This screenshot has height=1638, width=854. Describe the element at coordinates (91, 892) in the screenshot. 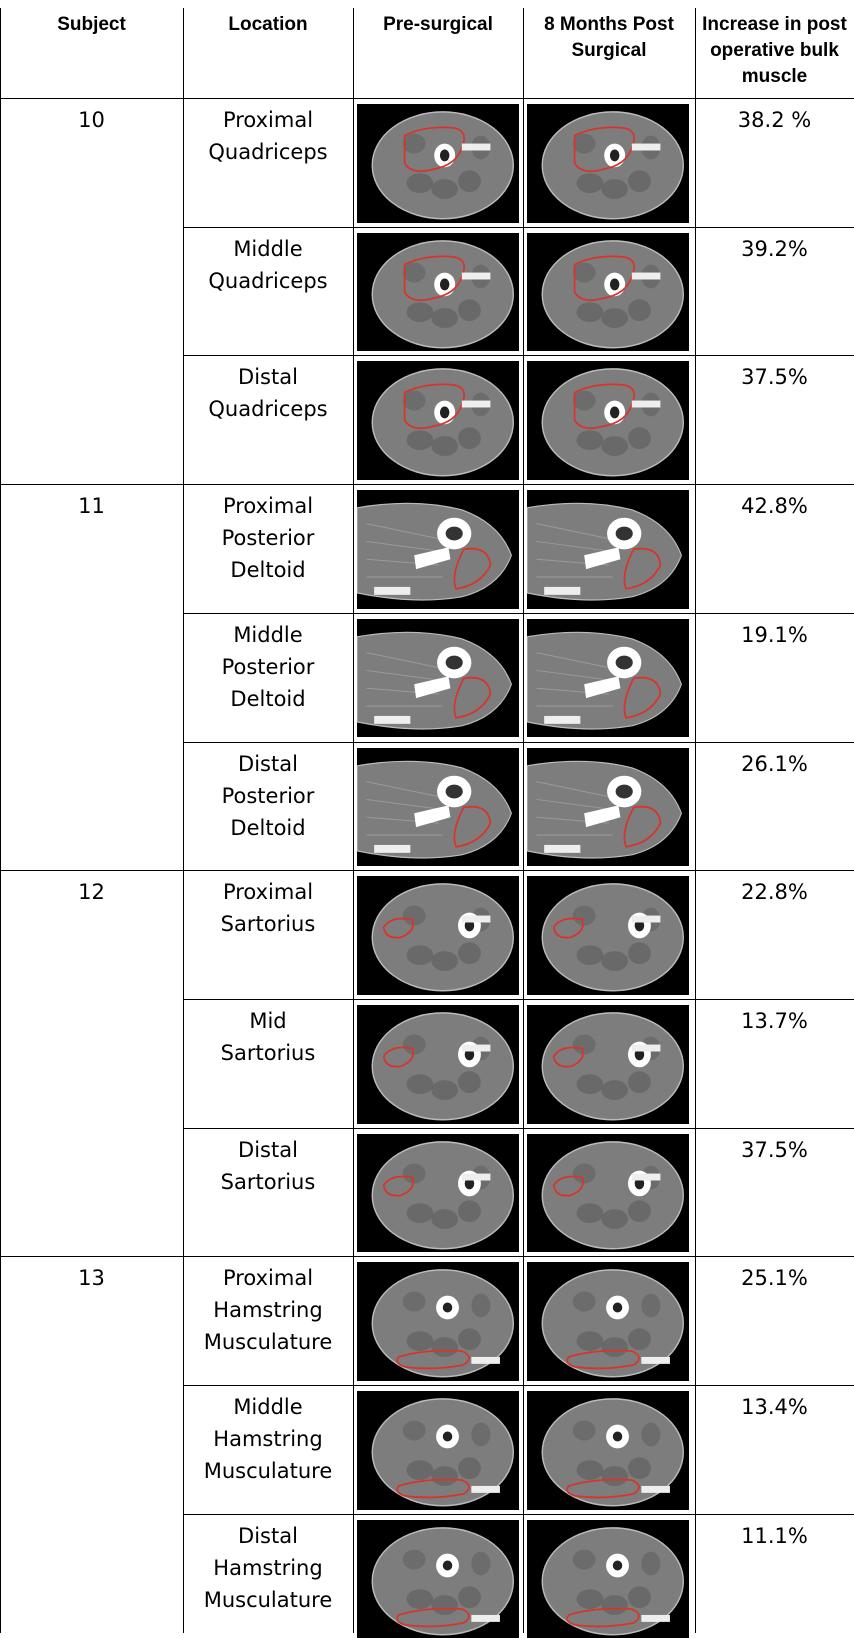

I see `subject-id: 12` at that location.